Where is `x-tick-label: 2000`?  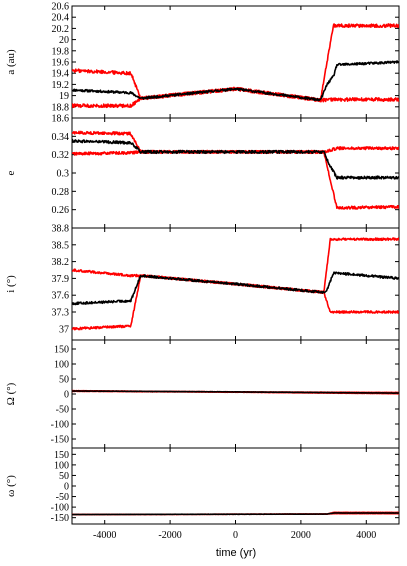 x-tick-label: 2000 is located at coordinates (301, 535).